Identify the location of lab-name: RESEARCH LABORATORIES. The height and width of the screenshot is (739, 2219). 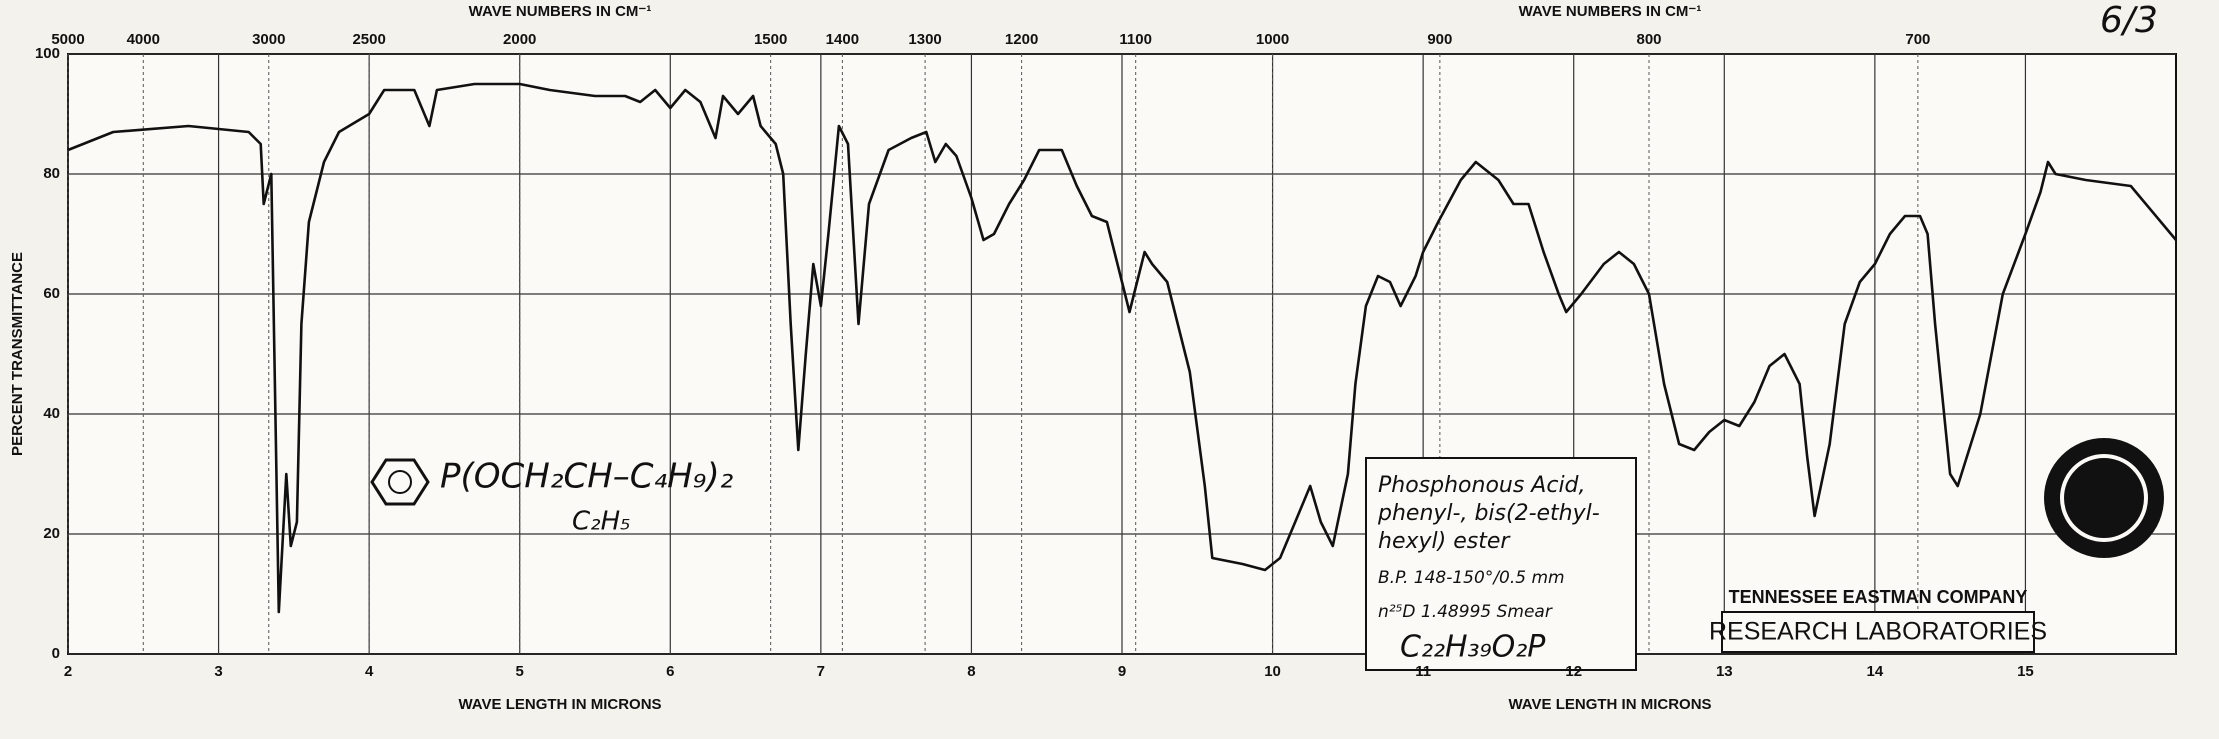
(1878, 632).